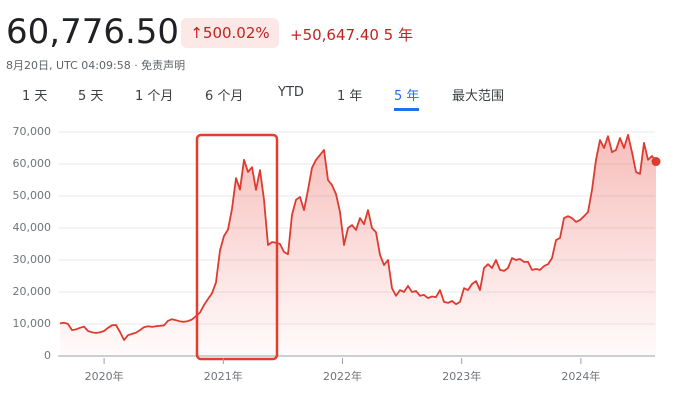  What do you see at coordinates (656, 162) in the screenshot?
I see `end-point` at bounding box center [656, 162].